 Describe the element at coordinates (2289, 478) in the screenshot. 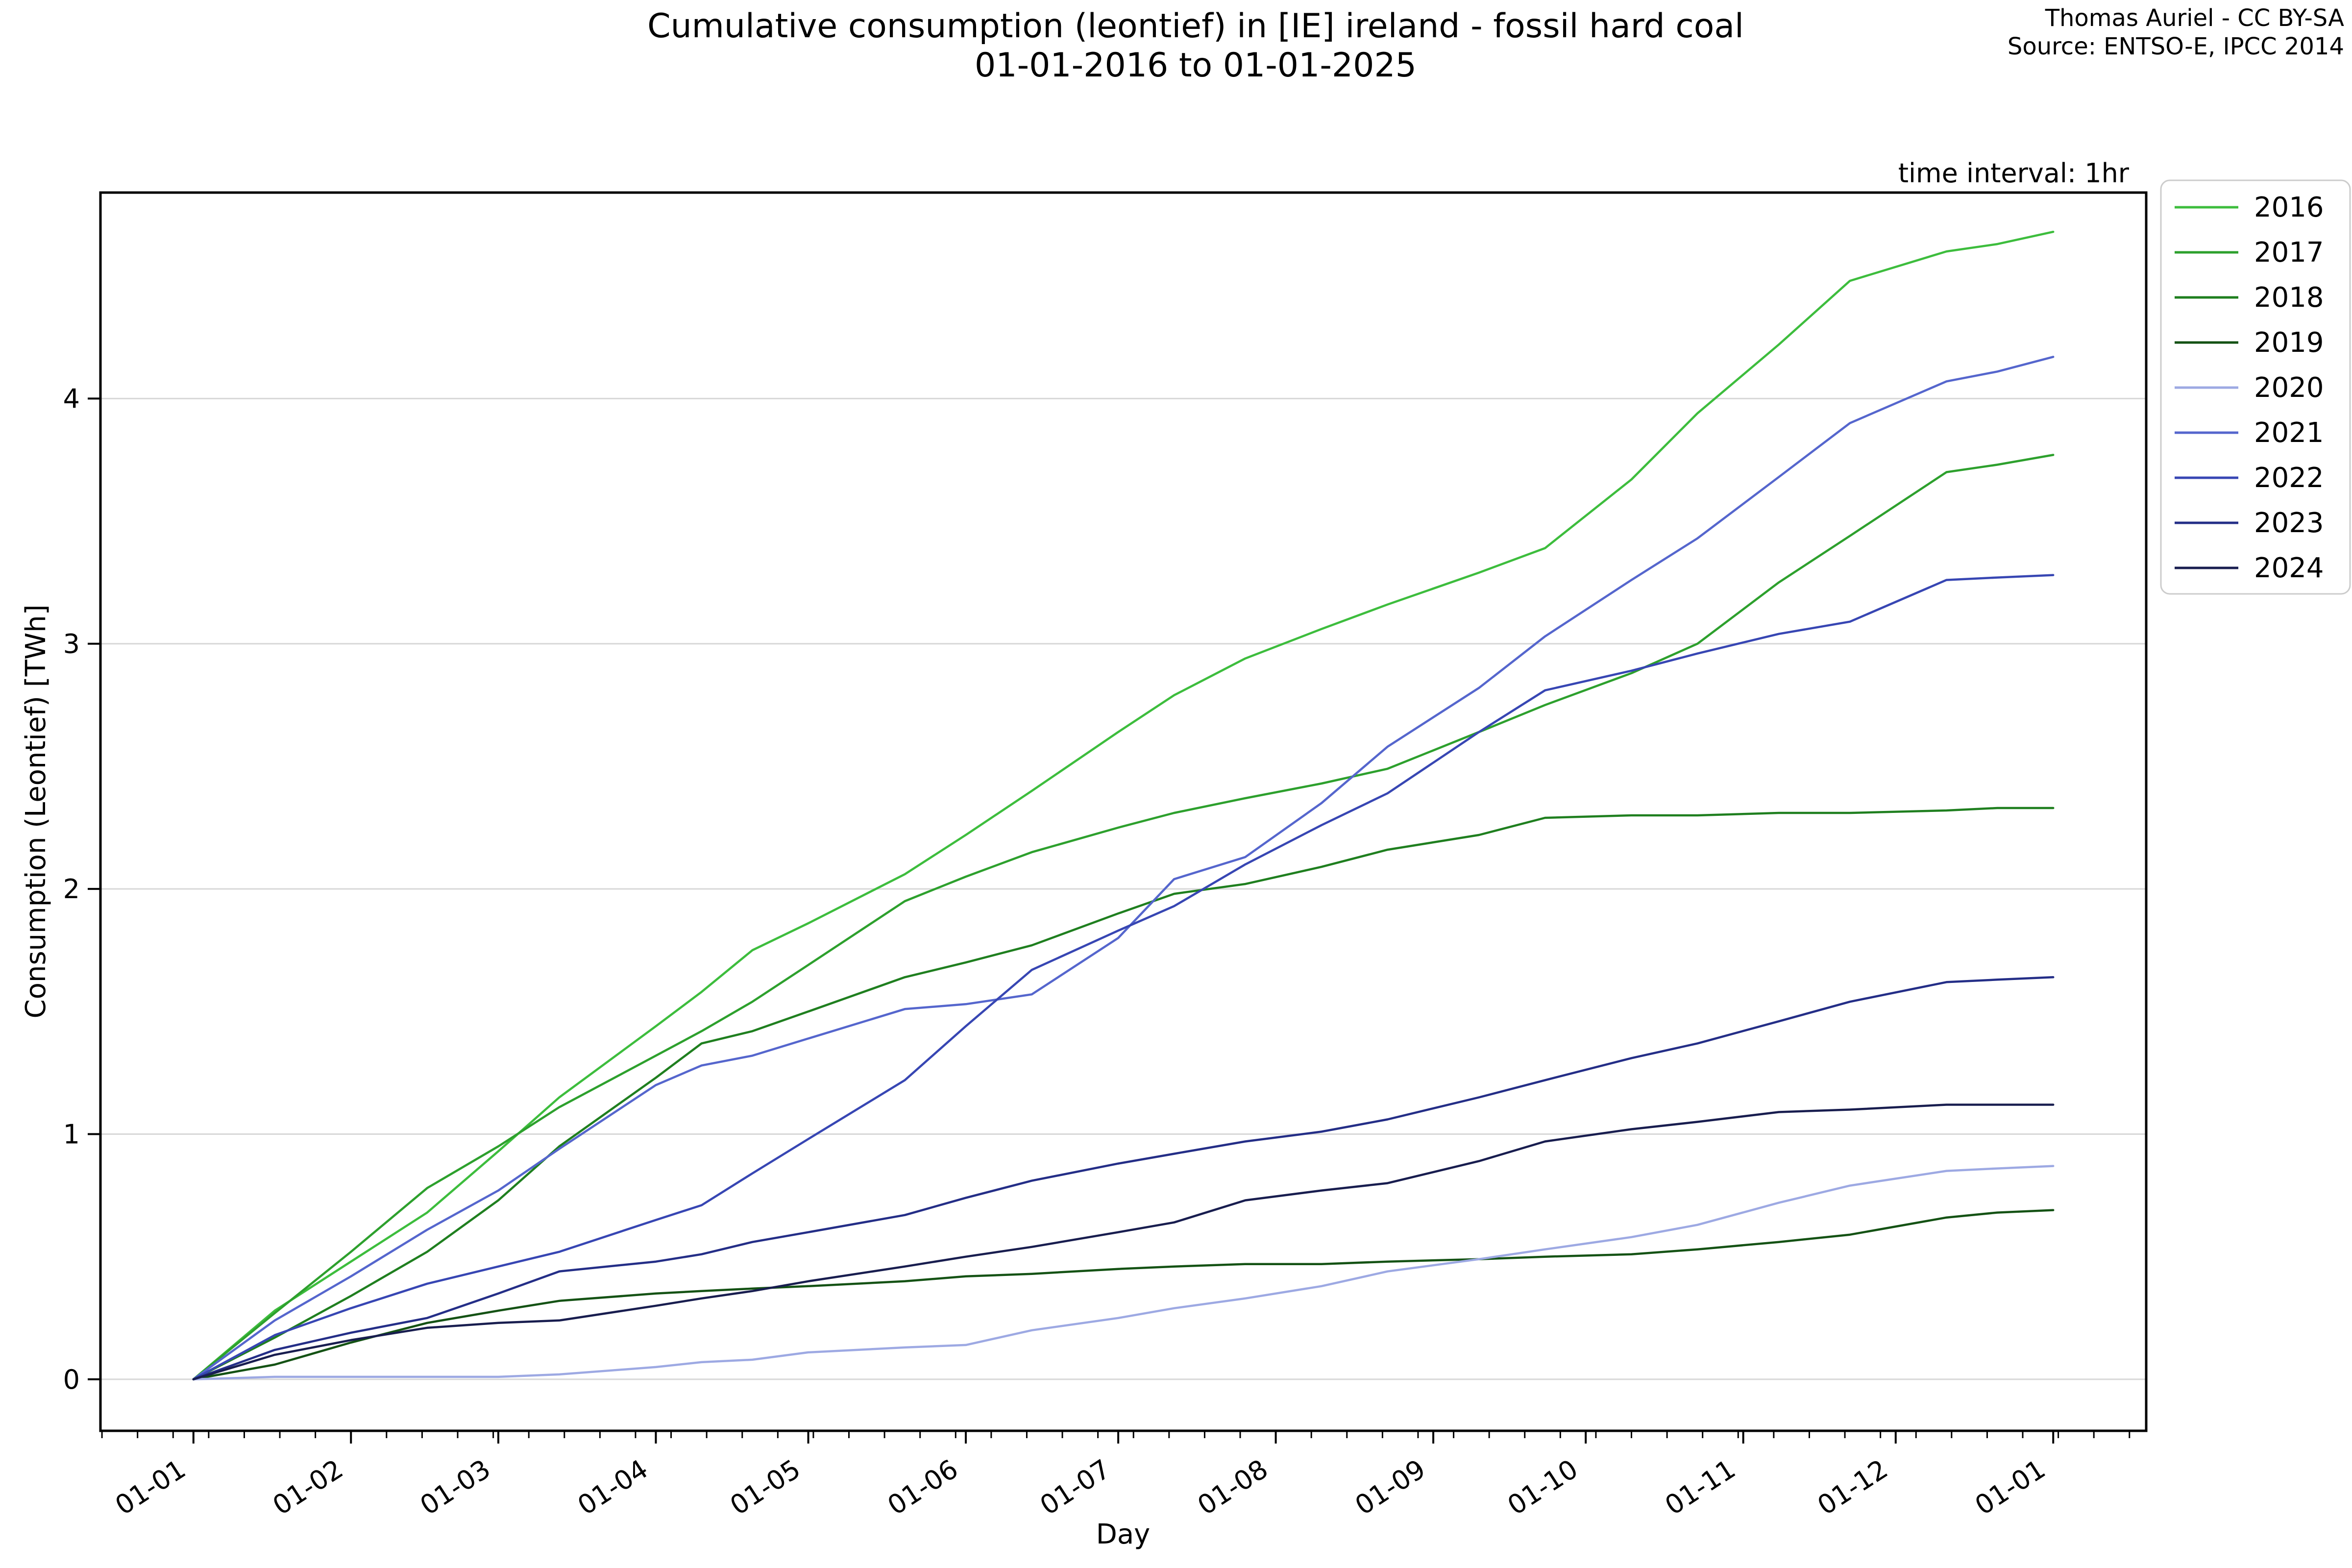

I see `legend-label-2022: 2022` at that location.